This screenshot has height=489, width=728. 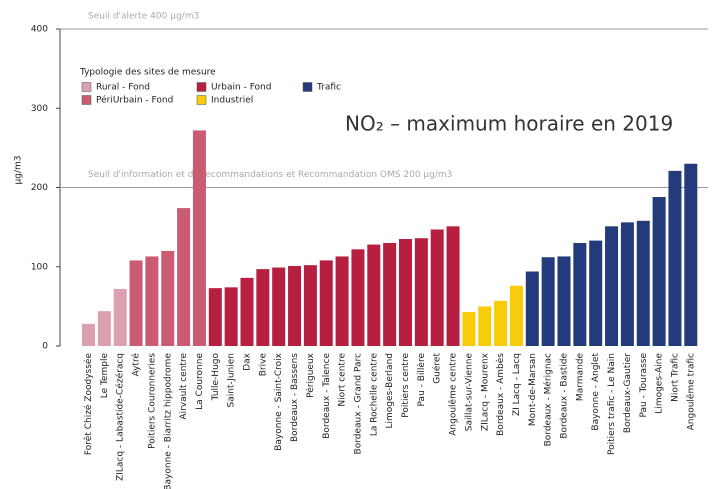 I want to click on x-tick-label: Dax, so click(x=248, y=361).